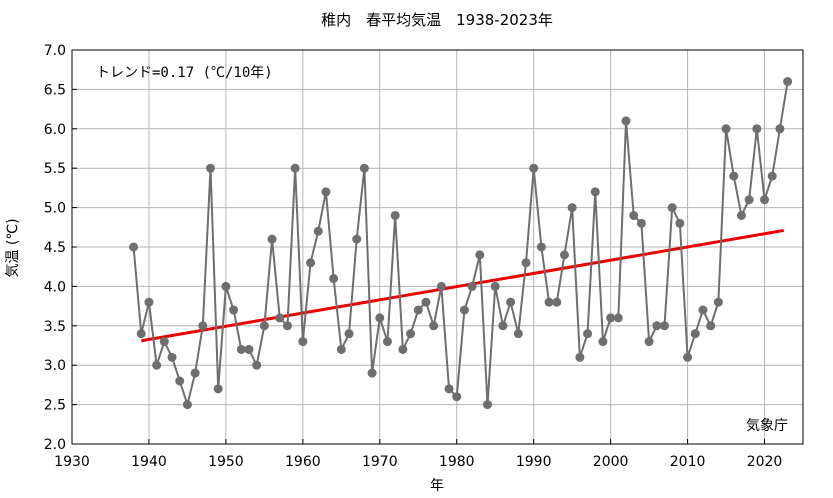 This screenshot has height=498, width=833. What do you see at coordinates (55, 169) in the screenshot?
I see `y-tick-label: 5.5` at bounding box center [55, 169].